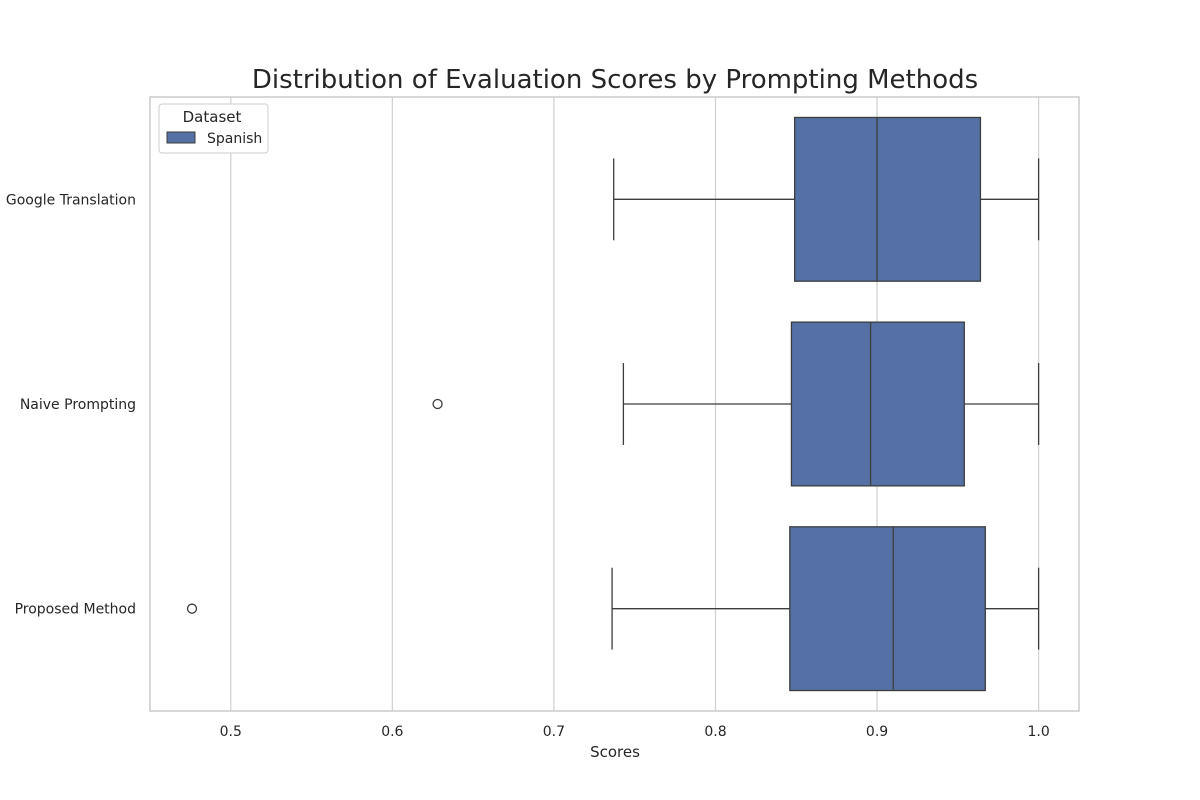 This screenshot has height=800, width=1200. Describe the element at coordinates (635, 732) in the screenshot. I see `x-tick-labels: 0.5 0.6 0.7 0.8 0.9 1.0` at that location.